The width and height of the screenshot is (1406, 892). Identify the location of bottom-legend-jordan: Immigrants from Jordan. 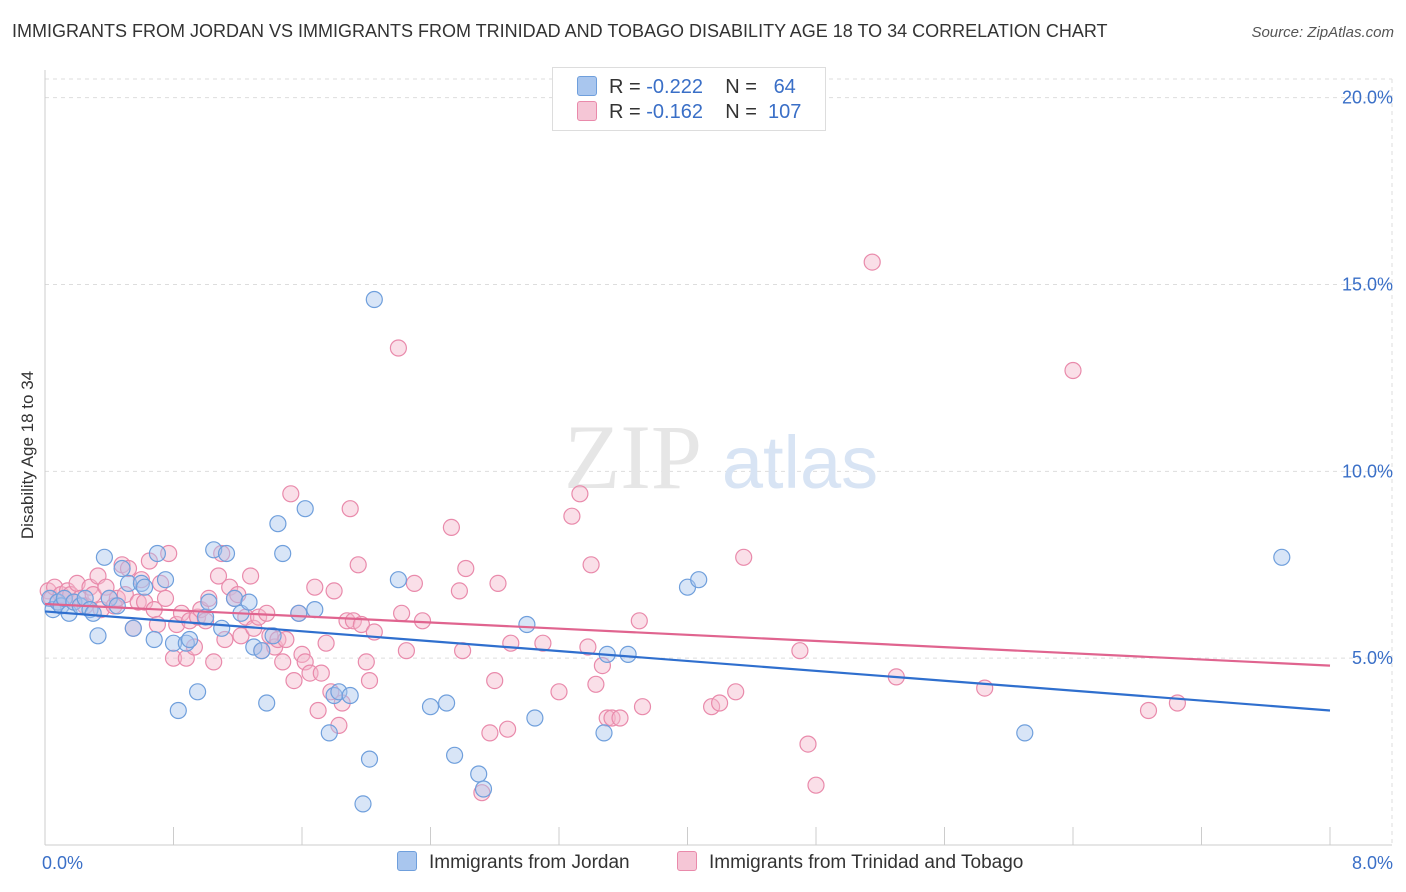
(513, 864).